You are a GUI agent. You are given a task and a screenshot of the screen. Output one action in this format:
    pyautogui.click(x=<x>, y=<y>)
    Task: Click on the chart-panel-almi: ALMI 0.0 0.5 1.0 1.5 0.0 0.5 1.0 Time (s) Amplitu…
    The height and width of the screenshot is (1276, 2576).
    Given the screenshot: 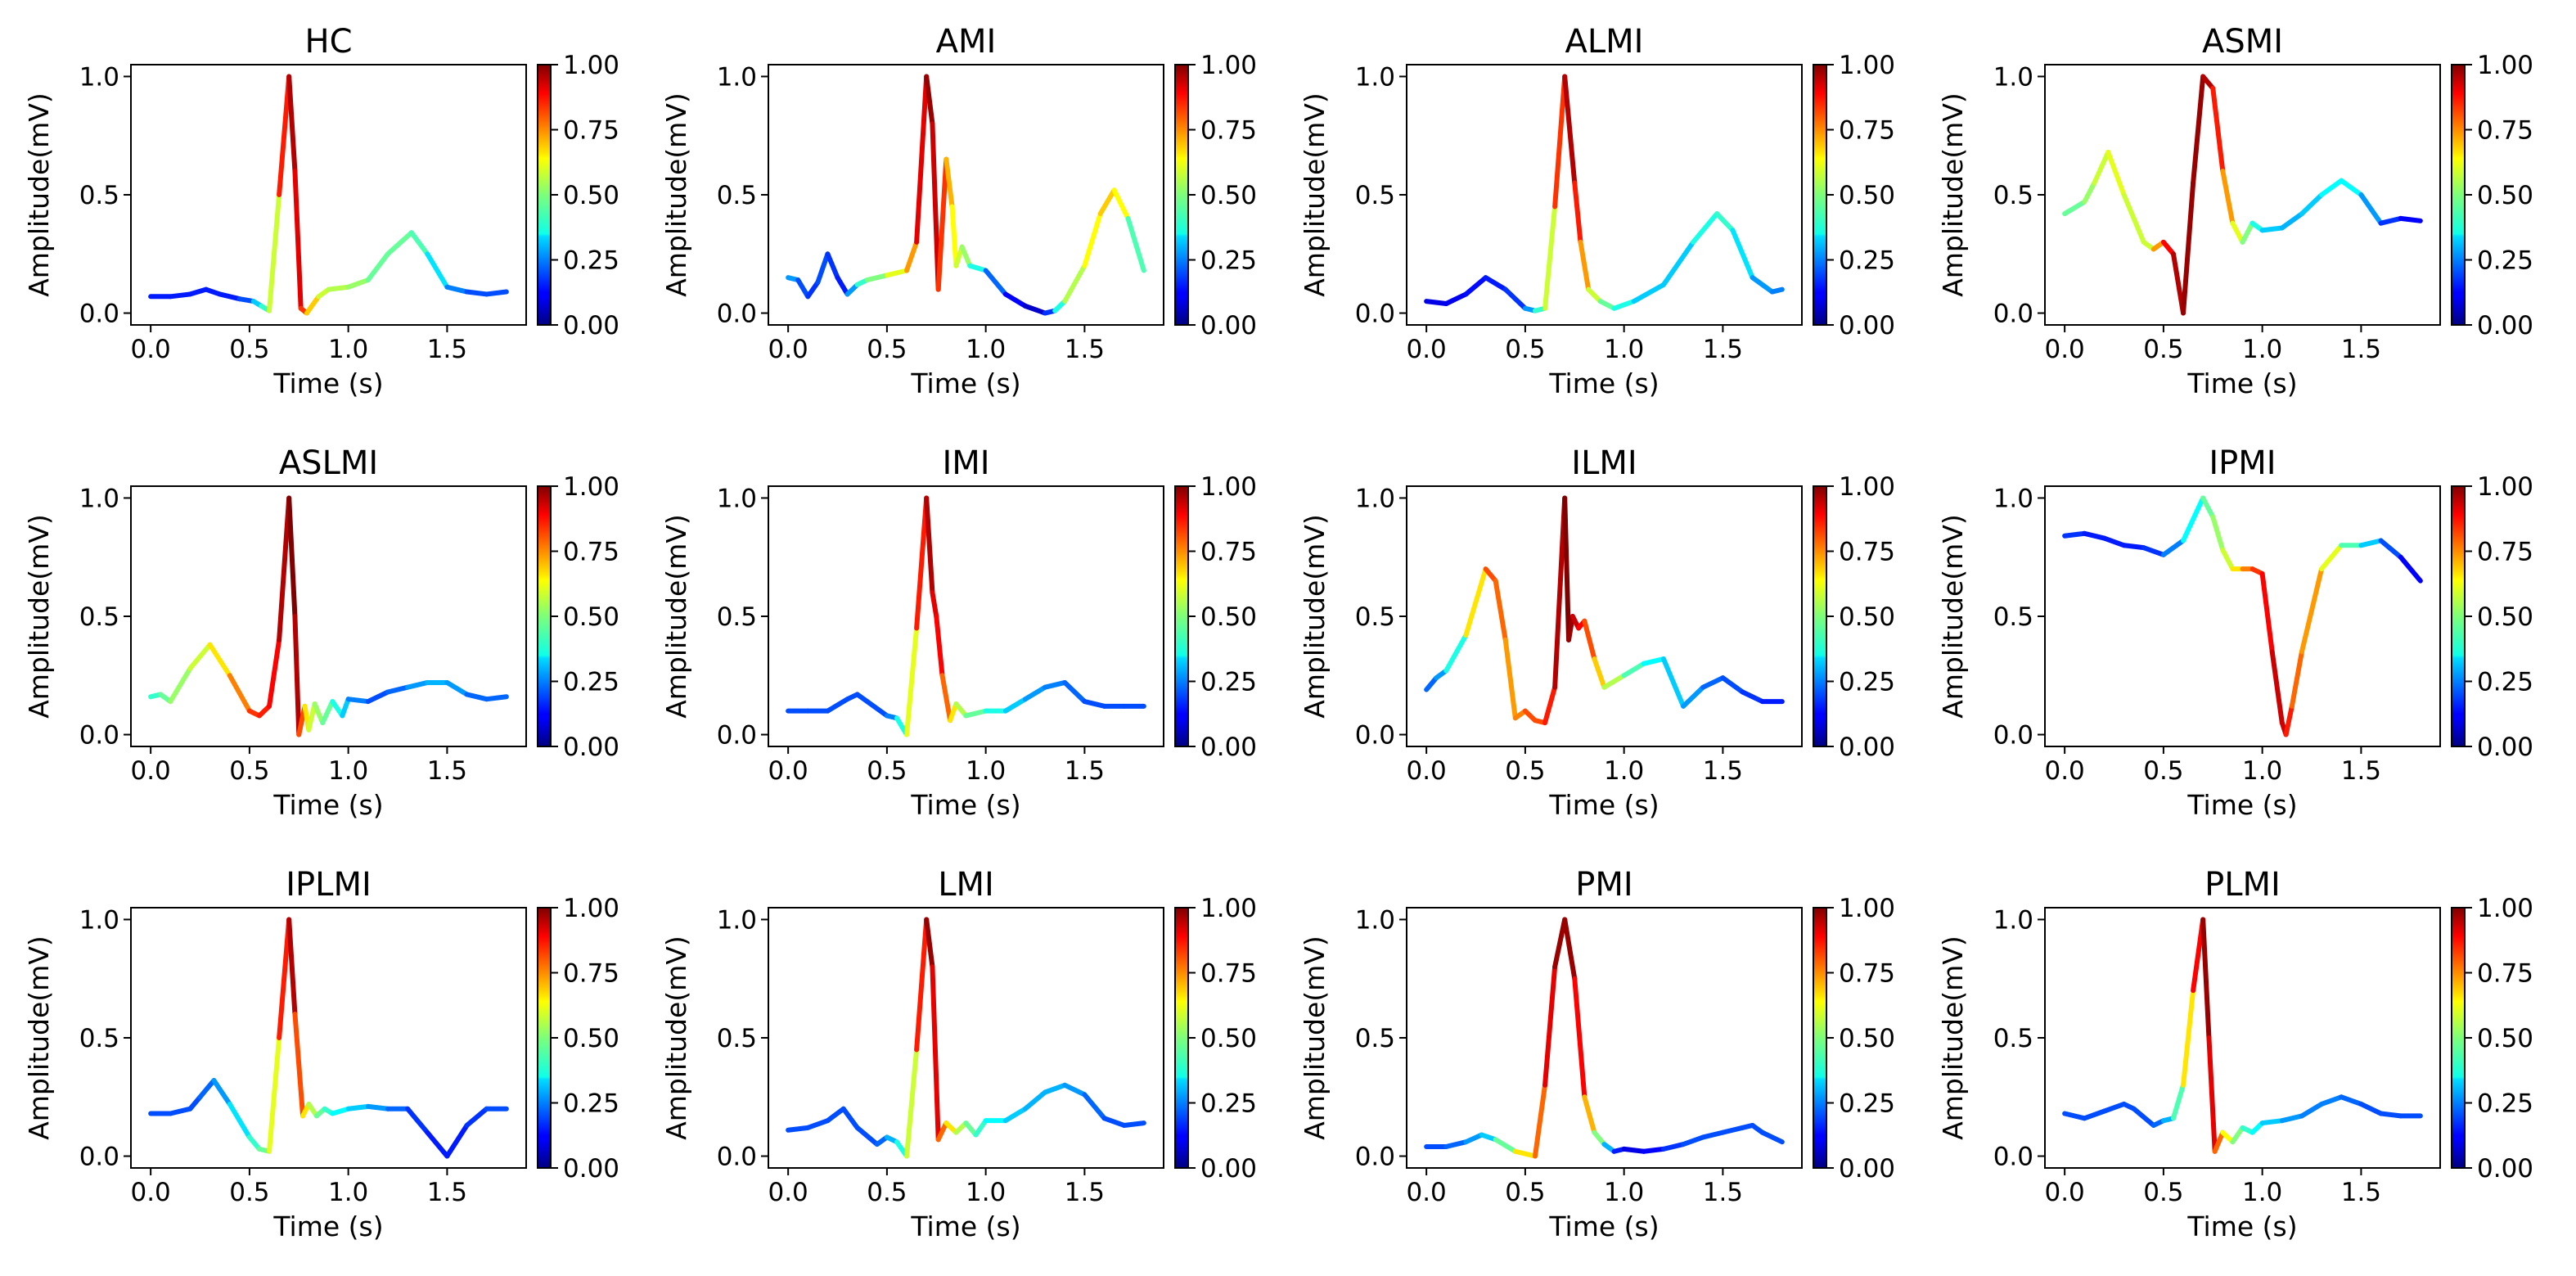 What is the action you would take?
    pyautogui.click(x=1597, y=211)
    